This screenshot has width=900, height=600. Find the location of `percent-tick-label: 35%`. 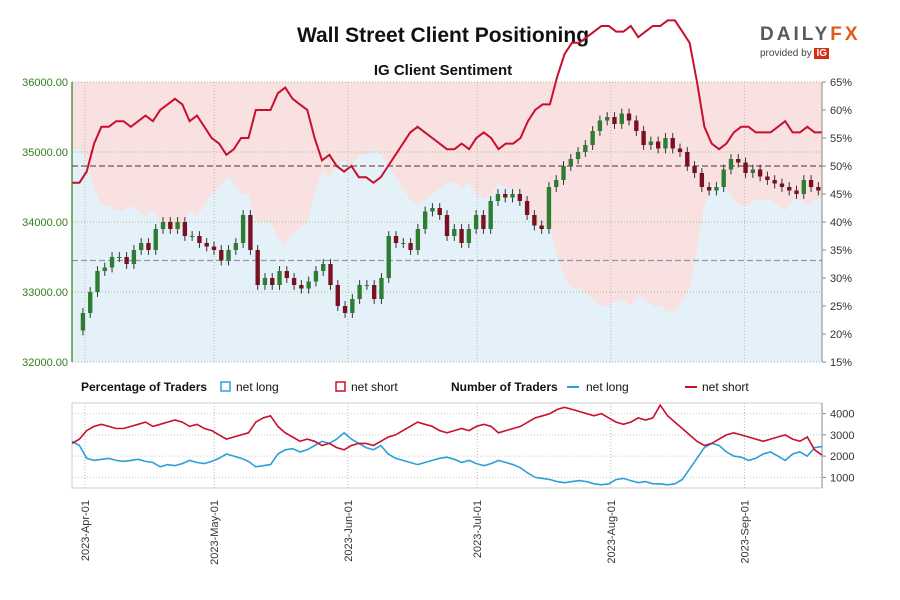

percent-tick-label: 35% is located at coordinates (841, 251).